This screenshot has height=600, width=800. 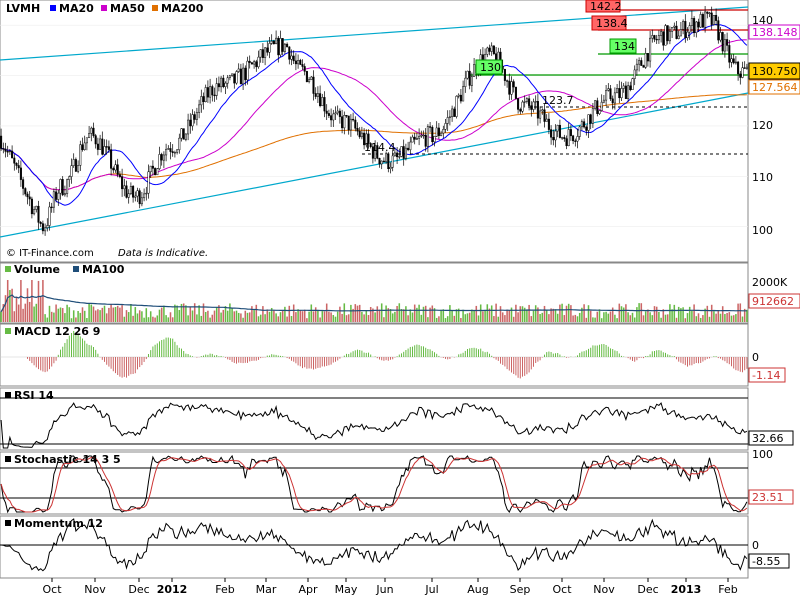 What do you see at coordinates (606, 6) in the screenshot?
I see `level-tag-142-text: 142.2` at bounding box center [606, 6].